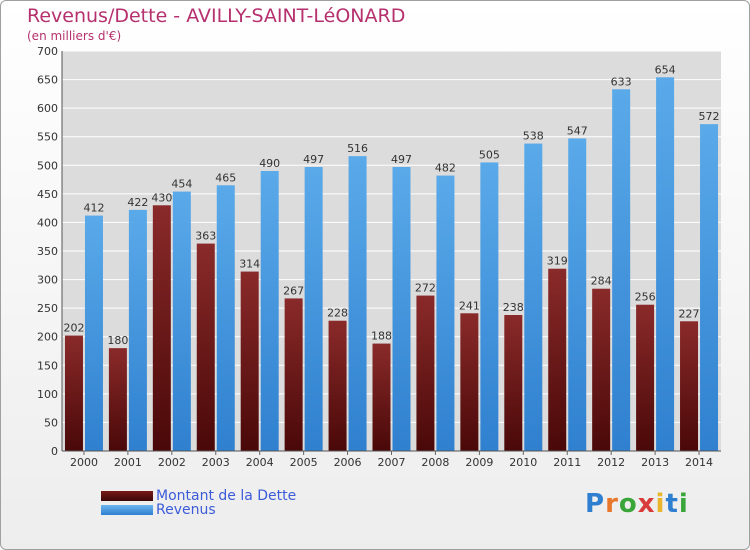 This screenshot has width=750, height=550. I want to click on legend-swatch-revenus, so click(127, 510).